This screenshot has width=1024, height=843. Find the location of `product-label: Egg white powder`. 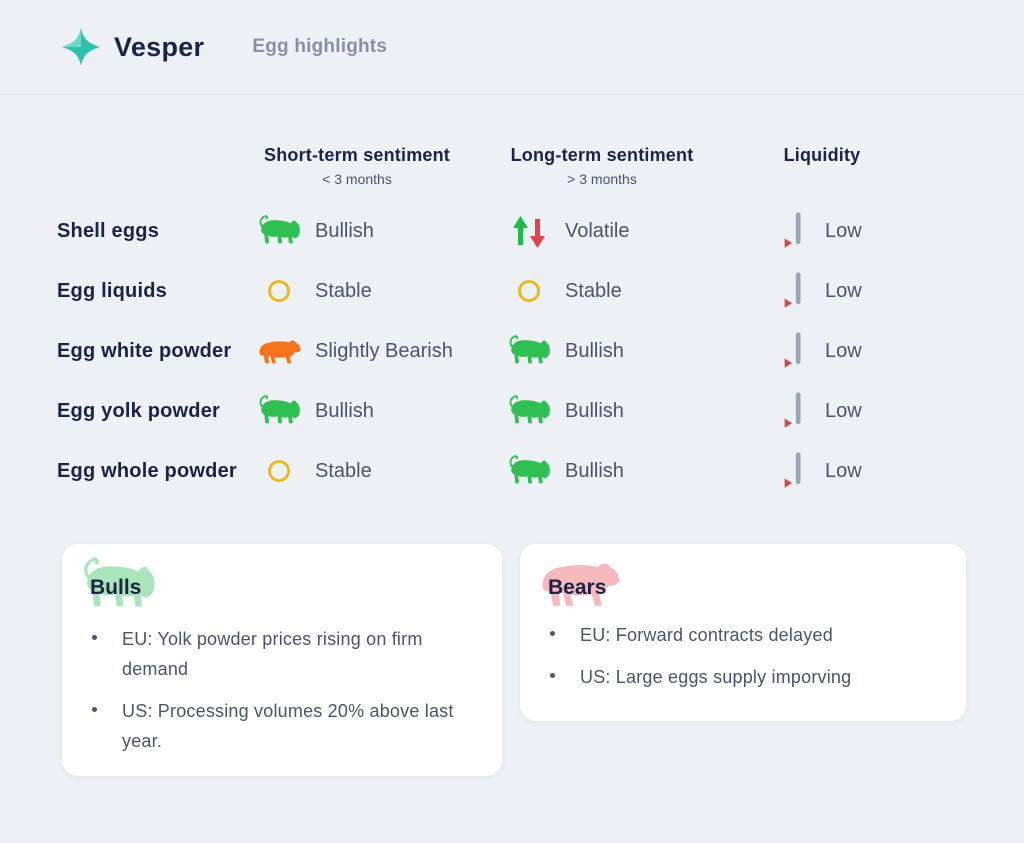

product-label: Egg white powder is located at coordinates (144, 350).